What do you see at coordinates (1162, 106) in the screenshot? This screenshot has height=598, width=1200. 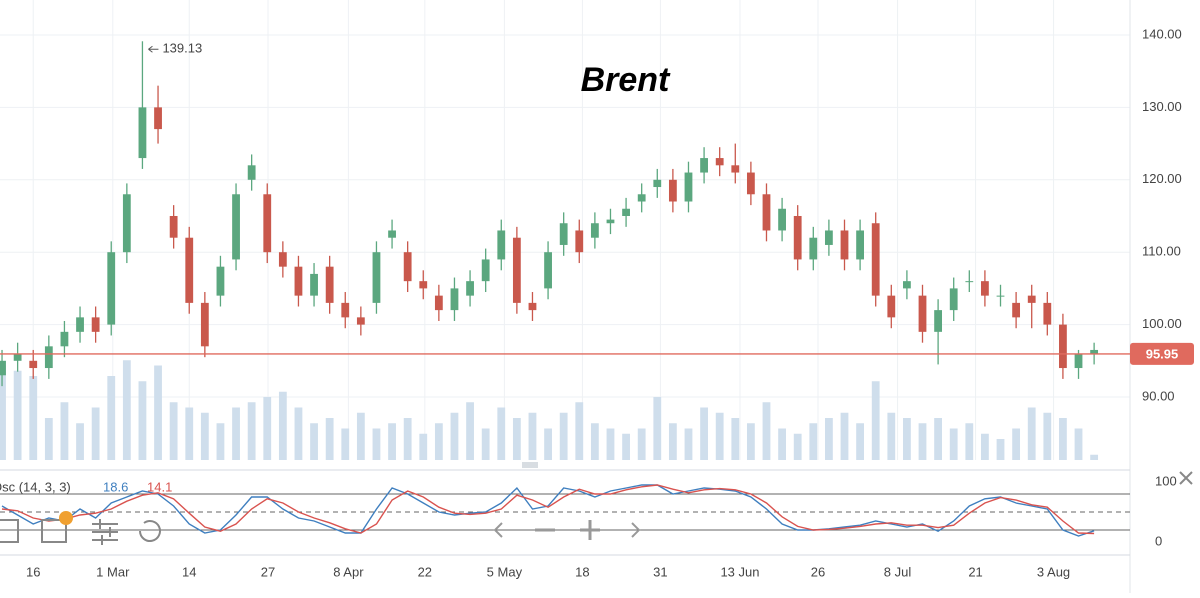 I see `y-tick-label: 130.00` at bounding box center [1162, 106].